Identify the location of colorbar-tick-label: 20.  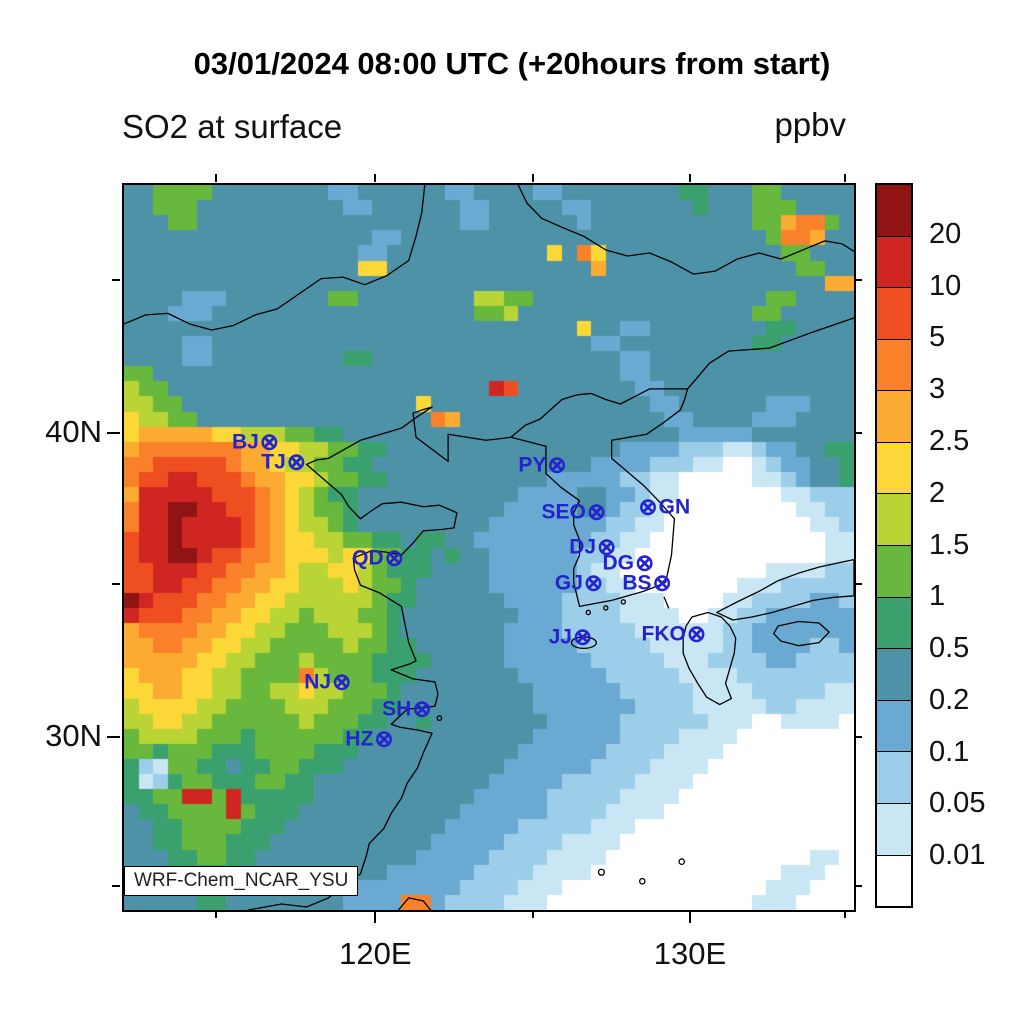
(945, 233).